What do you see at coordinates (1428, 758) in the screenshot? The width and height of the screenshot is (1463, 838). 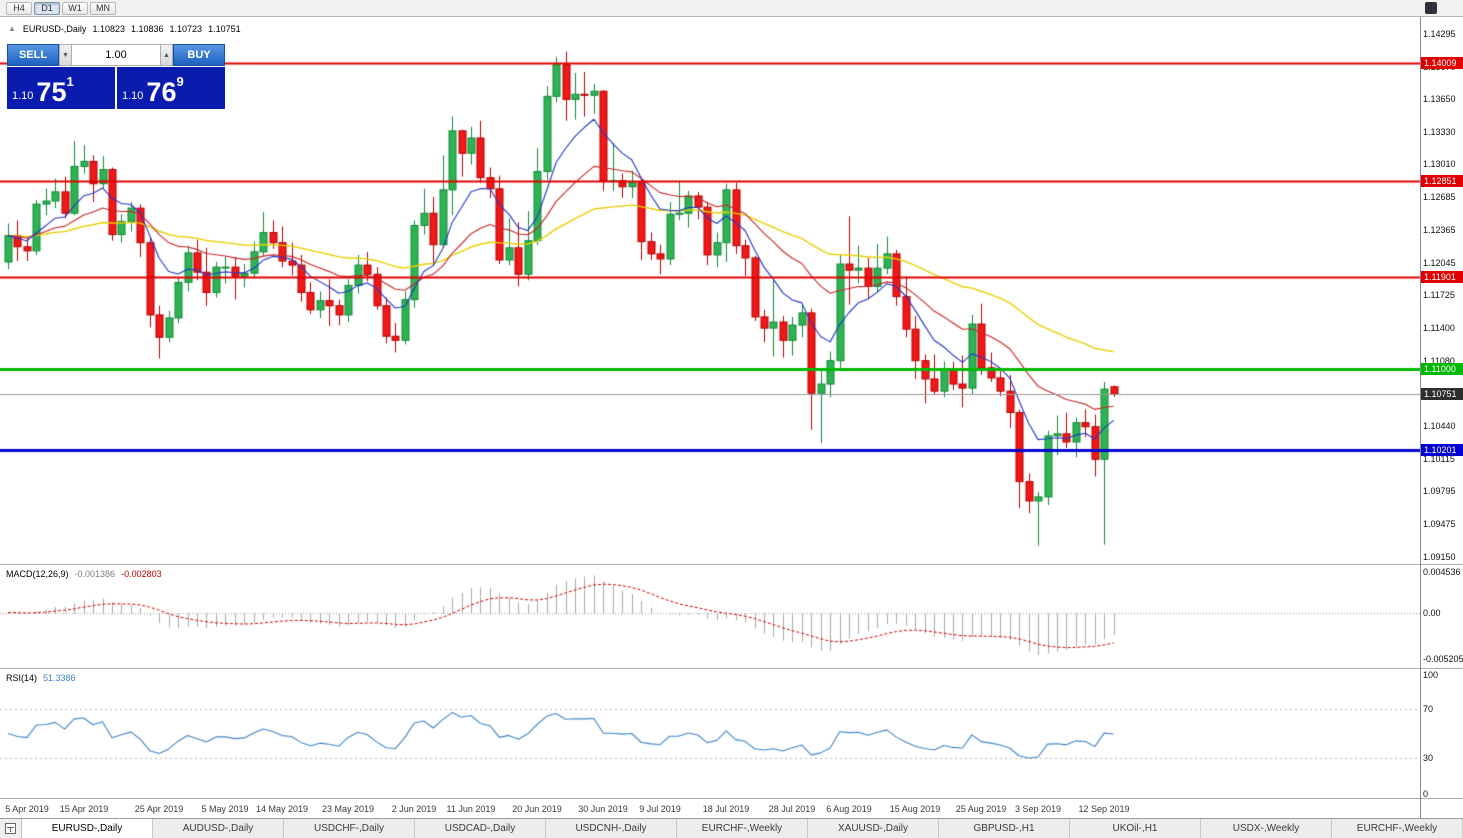 I see `rsi-axis-tick: 30` at bounding box center [1428, 758].